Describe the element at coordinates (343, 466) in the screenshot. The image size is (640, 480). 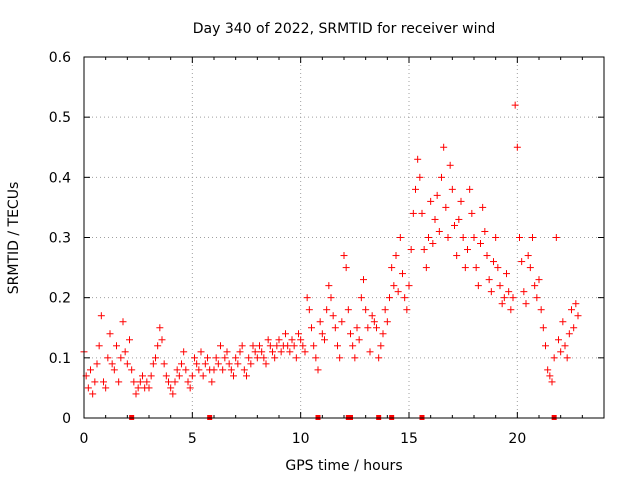
I see `x-axis-label: GPS time / hours` at that location.